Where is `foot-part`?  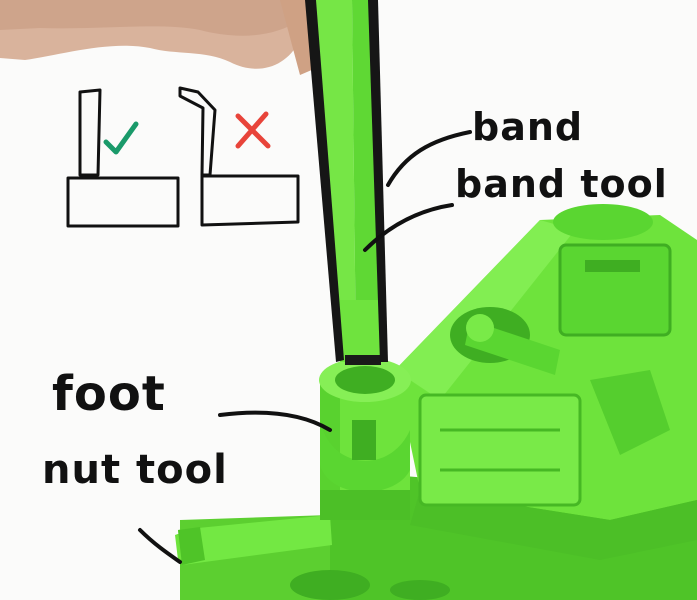 foot-part is located at coordinates (365, 439).